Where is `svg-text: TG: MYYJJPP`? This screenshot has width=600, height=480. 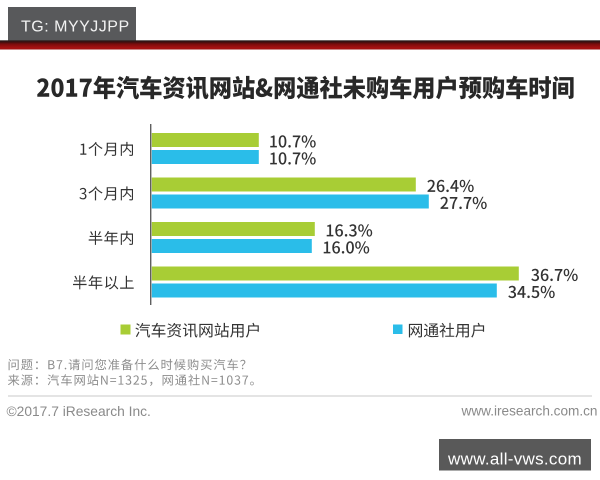
svg-text: TG: MYYJJPP is located at coordinates (75, 27).